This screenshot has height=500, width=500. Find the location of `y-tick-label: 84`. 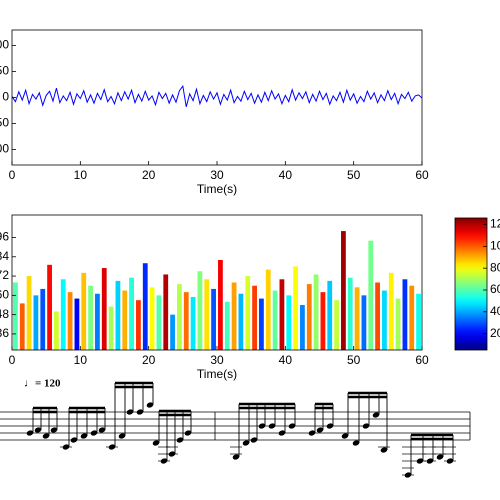

y-tick-label: 84 is located at coordinates (4, 256).